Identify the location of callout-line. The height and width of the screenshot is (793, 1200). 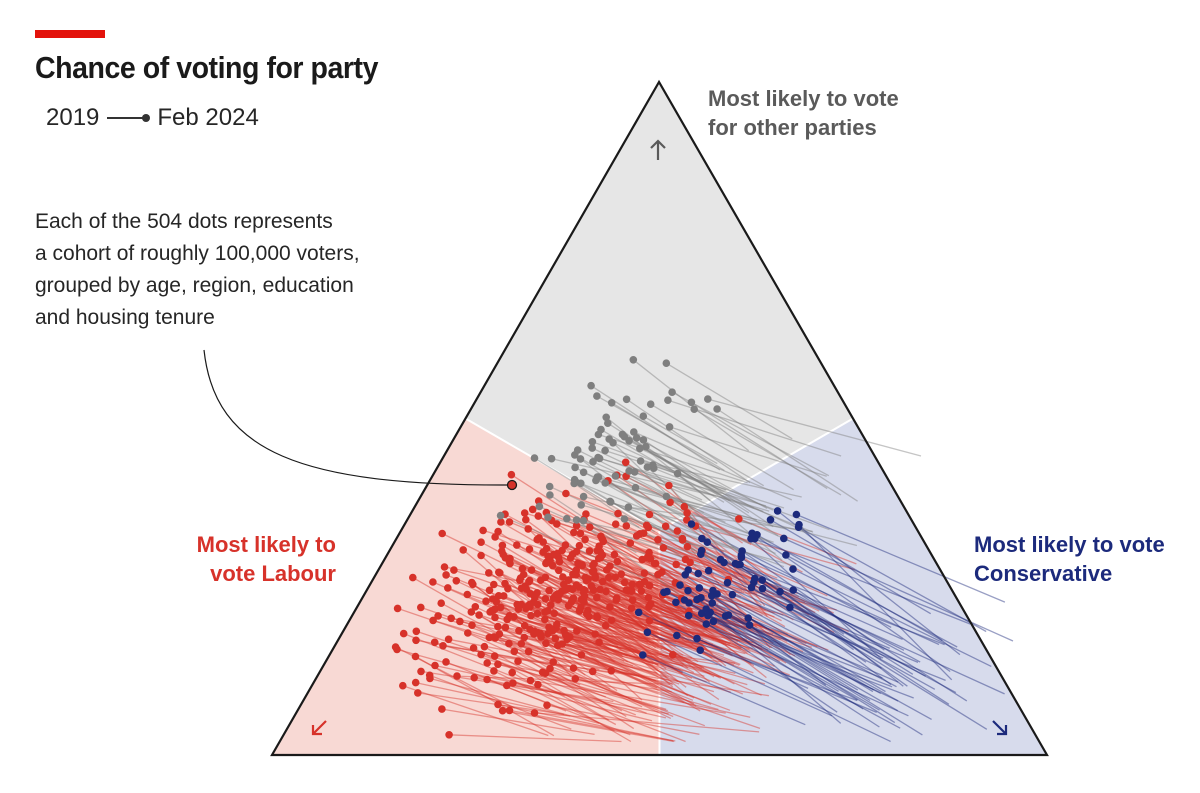
(357, 417).